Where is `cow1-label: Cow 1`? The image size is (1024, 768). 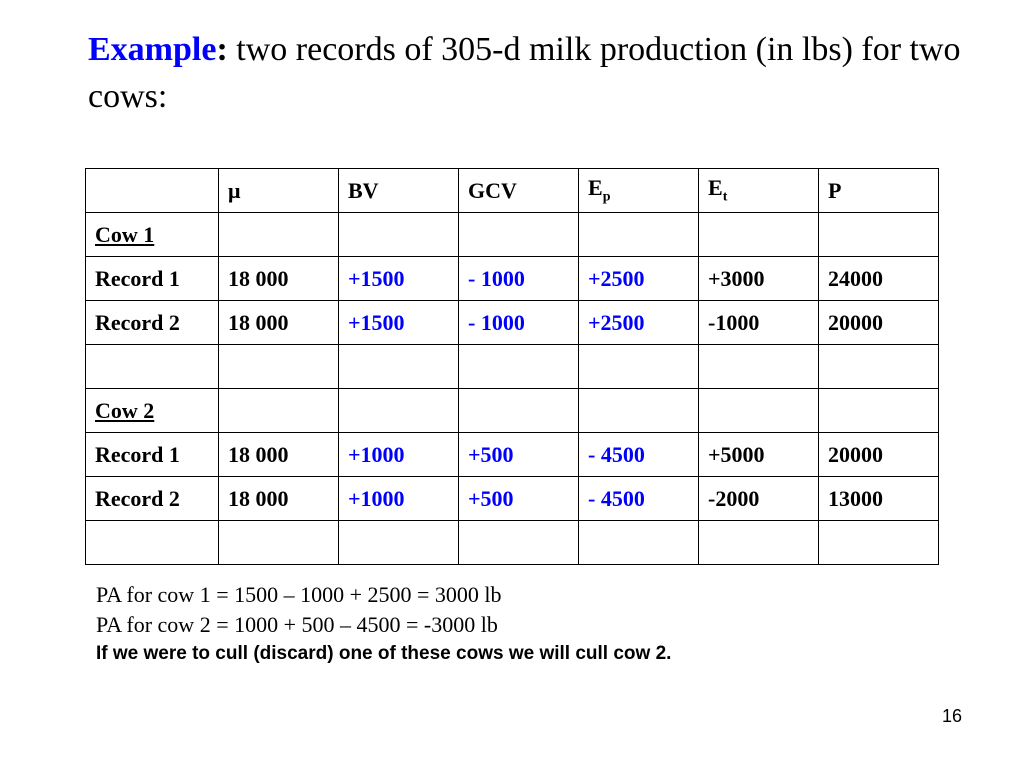 cow1-label: Cow 1 is located at coordinates (152, 234).